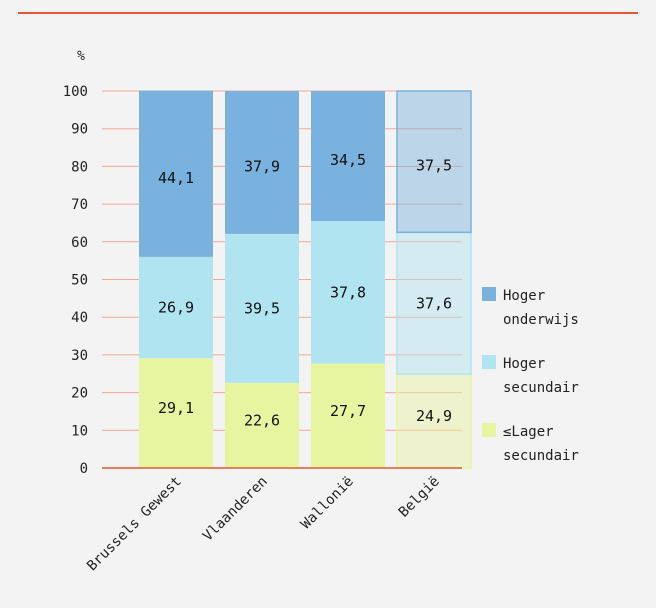  Describe the element at coordinates (79, 130) in the screenshot. I see `y-tick-label: 90` at that location.